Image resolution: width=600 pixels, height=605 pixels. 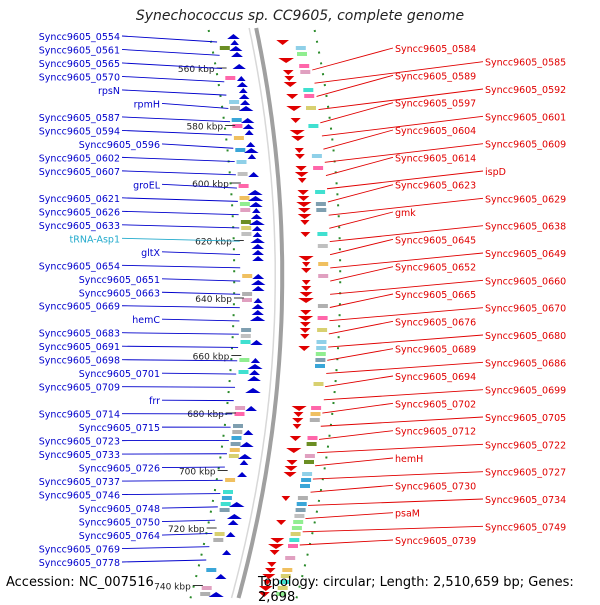 What do you see at coordinates (213, 243) in the screenshot?
I see `kbp-tick-label: 620 kbp` at bounding box center [213, 243].